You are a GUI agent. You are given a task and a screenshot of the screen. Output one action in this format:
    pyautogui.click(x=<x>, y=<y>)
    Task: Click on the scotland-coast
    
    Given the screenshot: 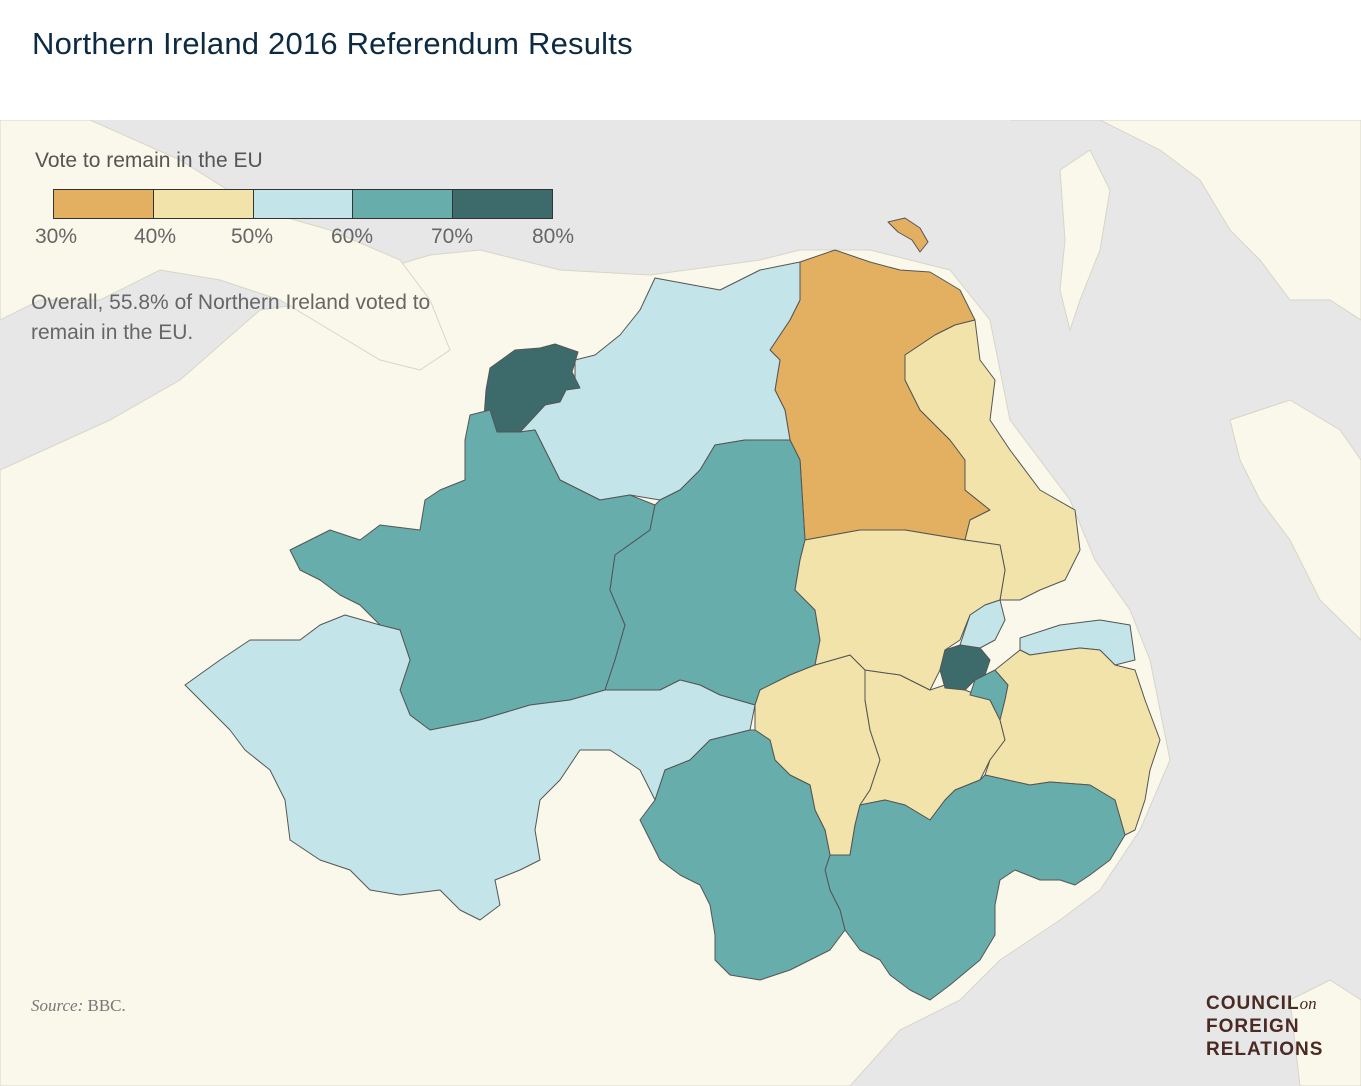 What is the action you would take?
    pyautogui.click(x=1185, y=220)
    